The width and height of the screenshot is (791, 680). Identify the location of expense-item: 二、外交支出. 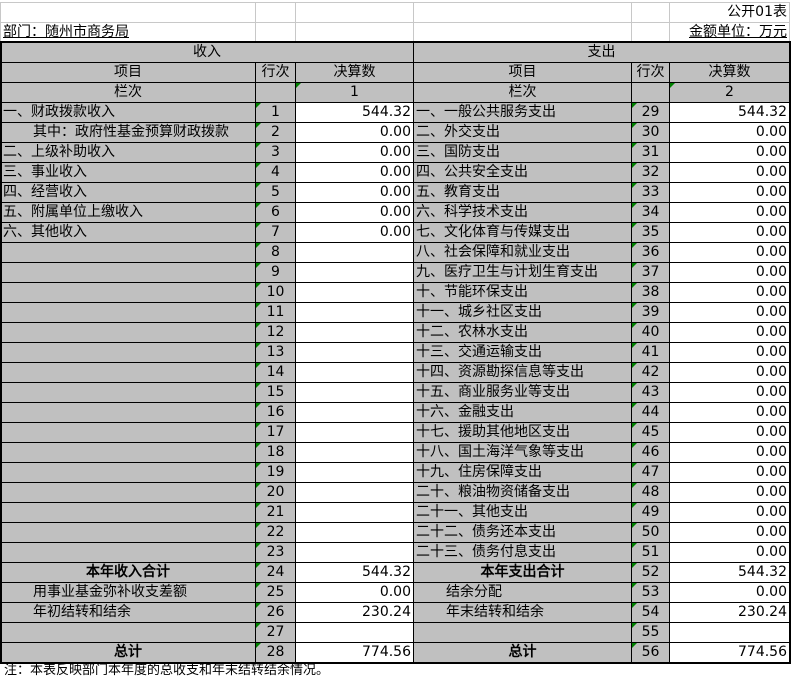
(522, 132).